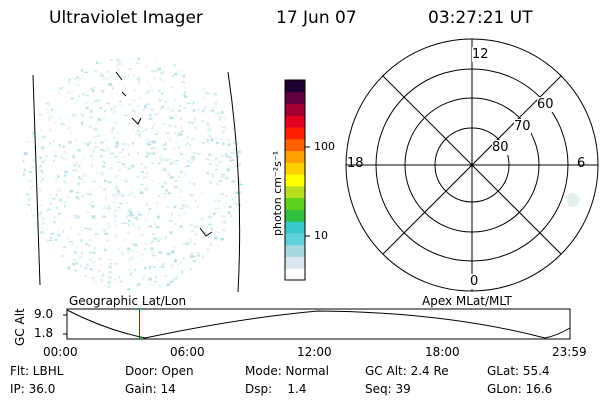  I want to click on timeline-ytick-label-top: 9.0, so click(44, 314).